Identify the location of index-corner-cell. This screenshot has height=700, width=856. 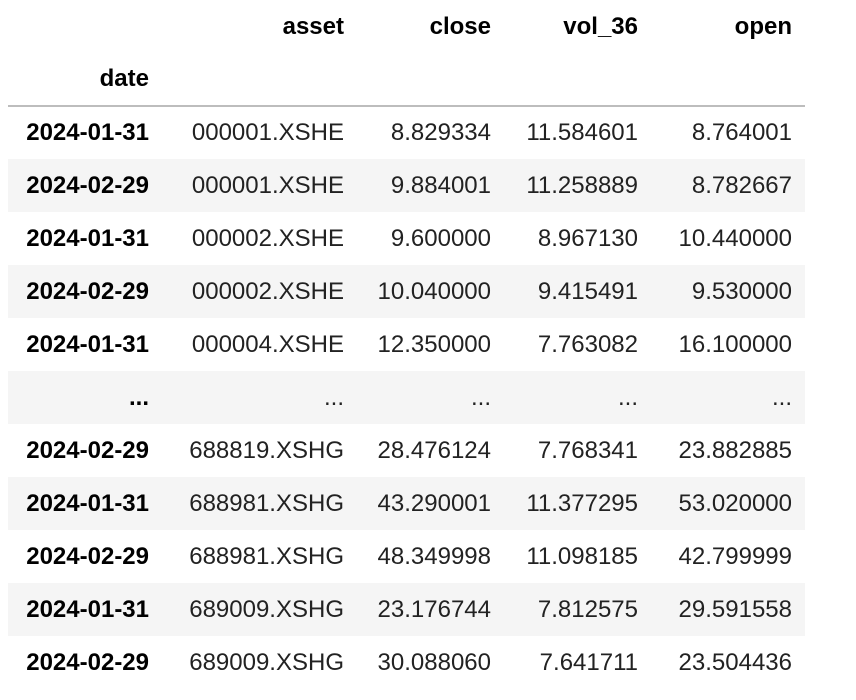
(85, 26).